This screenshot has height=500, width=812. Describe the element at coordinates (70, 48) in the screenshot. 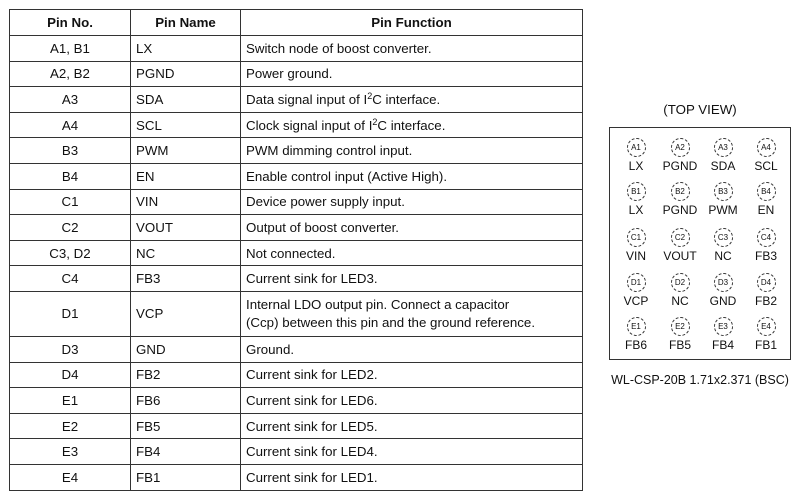

I see `pin-no: A1, B1` at that location.